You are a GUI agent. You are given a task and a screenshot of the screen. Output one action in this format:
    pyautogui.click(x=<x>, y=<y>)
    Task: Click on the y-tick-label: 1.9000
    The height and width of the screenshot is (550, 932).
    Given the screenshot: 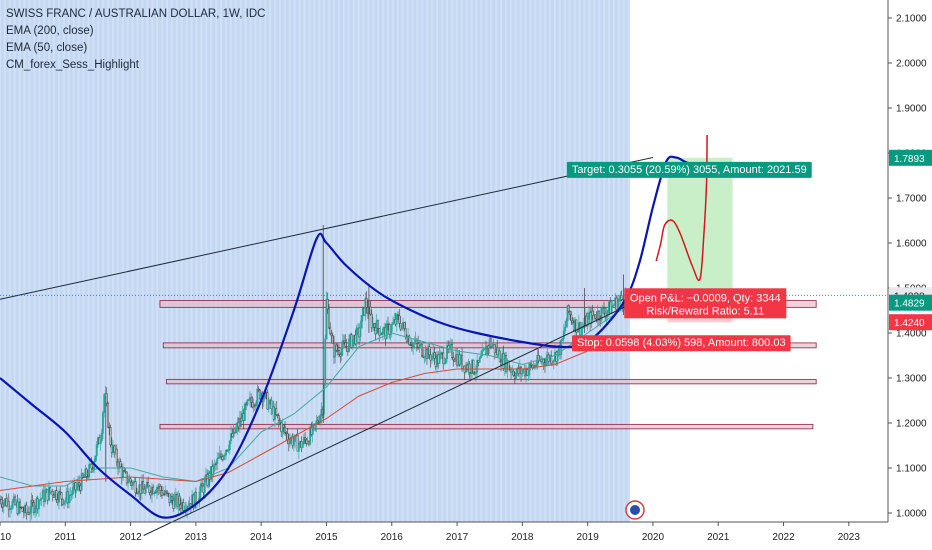 What is the action you would take?
    pyautogui.click(x=911, y=109)
    